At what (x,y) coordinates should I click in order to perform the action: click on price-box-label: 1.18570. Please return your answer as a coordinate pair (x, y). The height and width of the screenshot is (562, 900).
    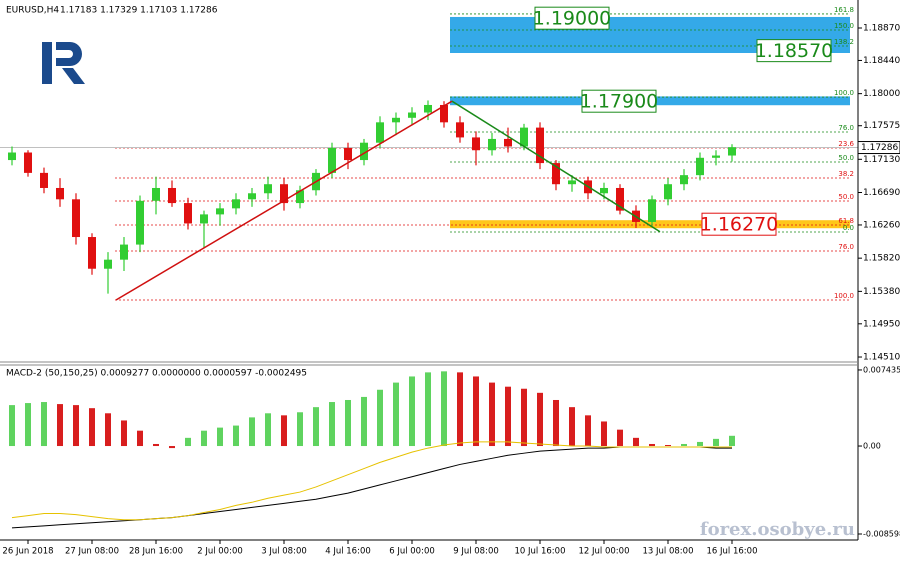
    Looking at the image, I should click on (794, 51).